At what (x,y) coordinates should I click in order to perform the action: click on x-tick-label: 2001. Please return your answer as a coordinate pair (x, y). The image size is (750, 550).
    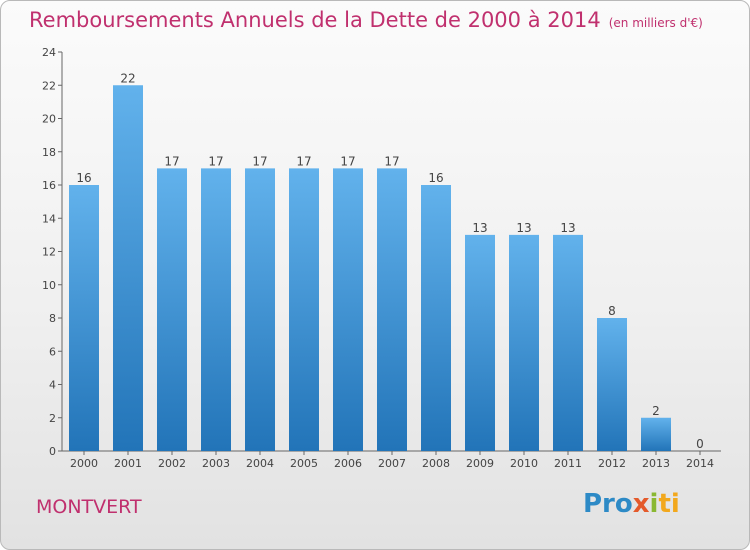
    Looking at the image, I should click on (128, 463).